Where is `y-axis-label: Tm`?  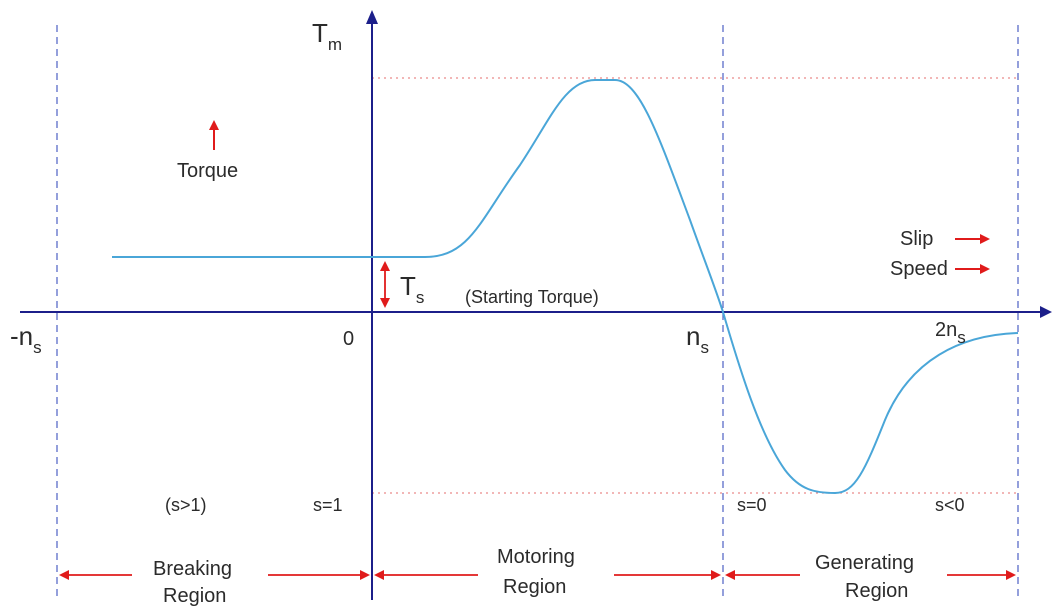
y-axis-label: Tm is located at coordinates (327, 36).